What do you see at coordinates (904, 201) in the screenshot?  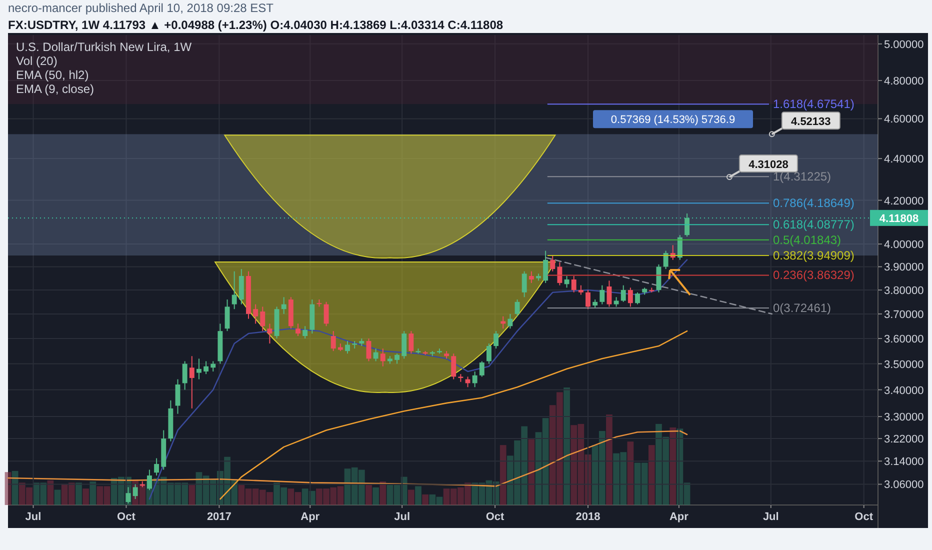 I see `y-tick-label: 4.20000` at bounding box center [904, 201].